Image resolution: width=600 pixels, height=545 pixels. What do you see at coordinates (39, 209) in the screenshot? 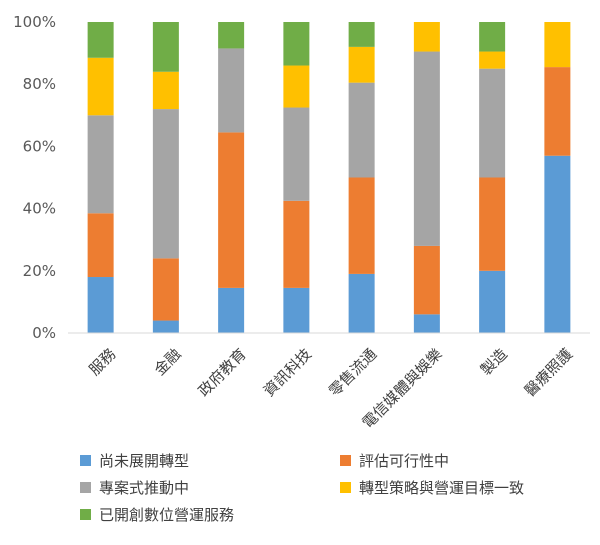
I see `y-tick-label: 40%` at bounding box center [39, 209].